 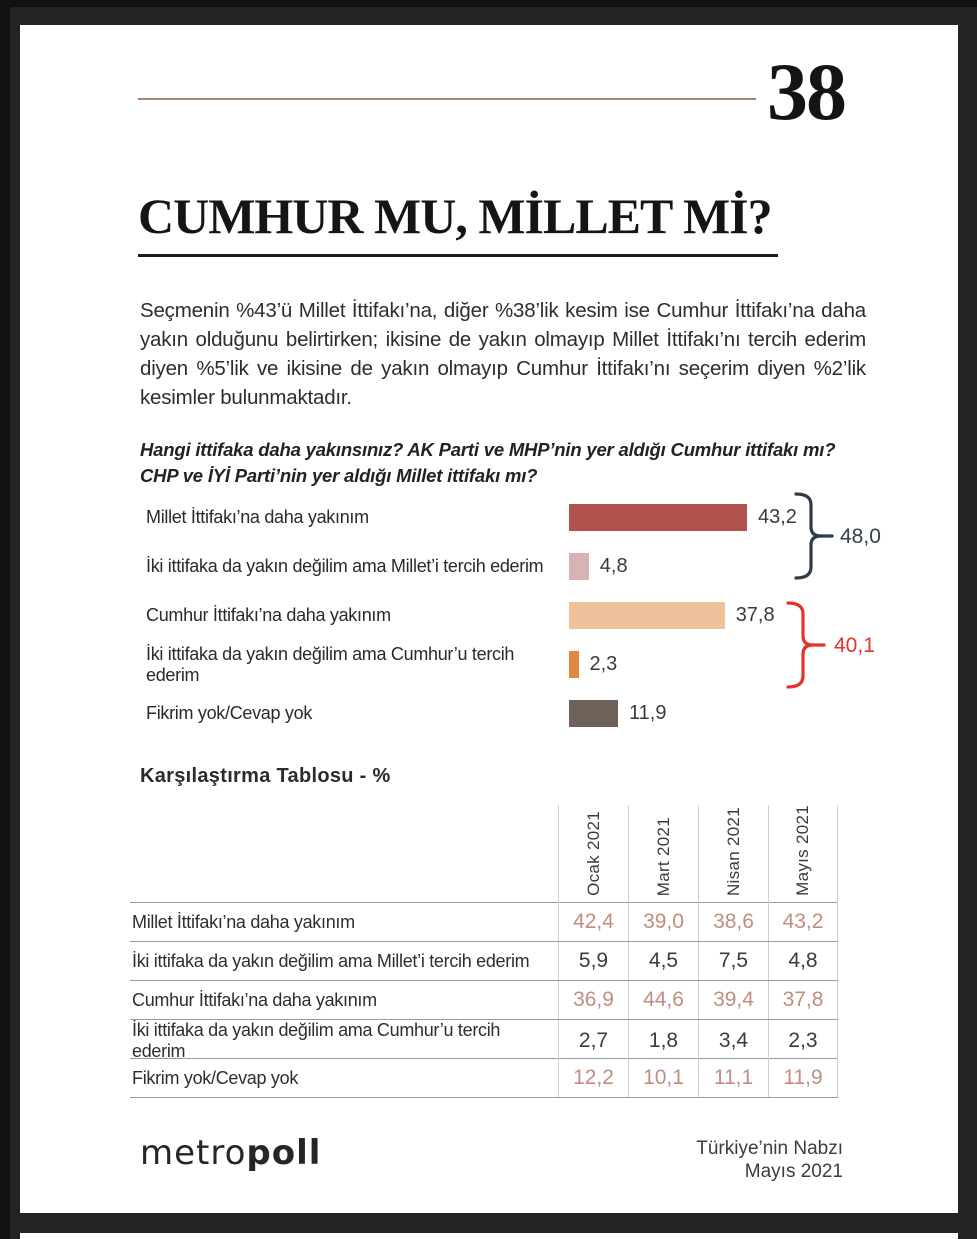 I want to click on table-column-header: Nisan 2021, so click(x=733, y=854).